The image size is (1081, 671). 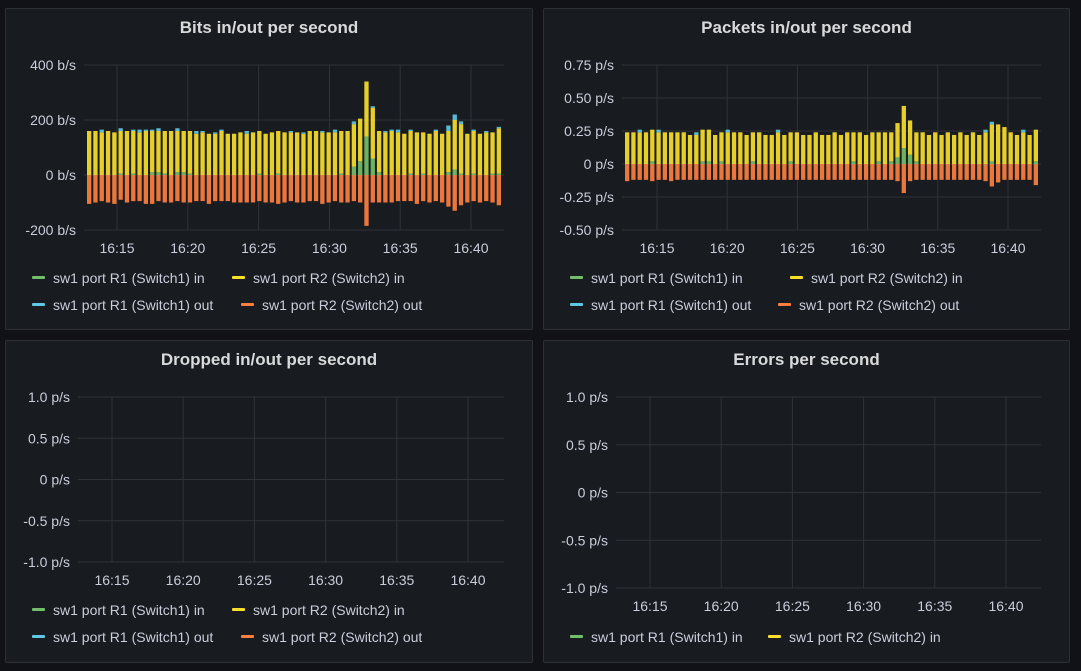 I want to click on legend-label: sw1 port R1 (Switch1) out, so click(x=133, y=305).